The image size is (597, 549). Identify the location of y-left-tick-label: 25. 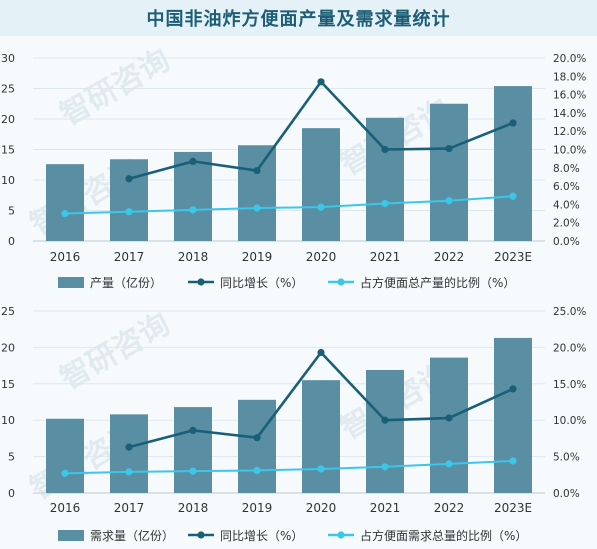
(8, 311).